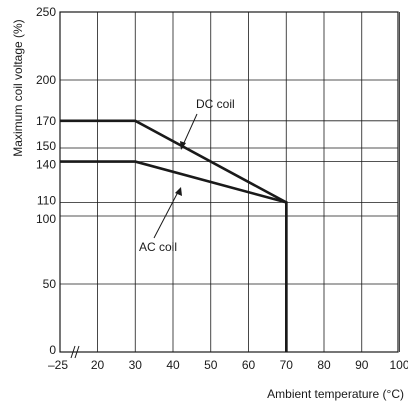 The height and width of the screenshot is (408, 408). What do you see at coordinates (183, 145) in the screenshot?
I see `dc-coil-arrowhead` at bounding box center [183, 145].